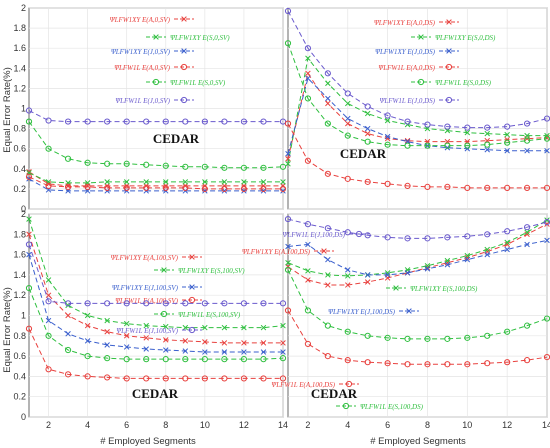 Image resolution: width=550 pixels, height=448 pixels. Describe the element at coordinates (145, 258) in the screenshot. I see `legend-label: ΨLFW1XY E(A,100,SV)` at that location.